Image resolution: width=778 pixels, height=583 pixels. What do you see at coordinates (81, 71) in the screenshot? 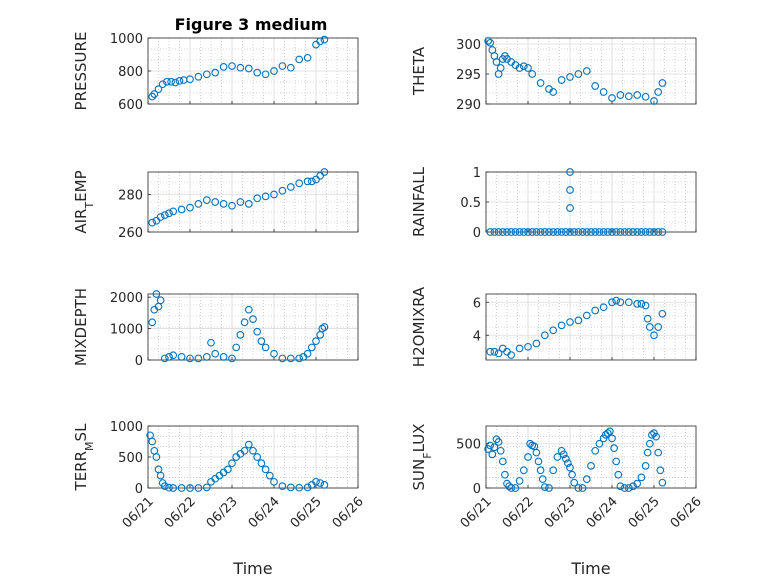
I see `y-axis-label: PRESSURE` at bounding box center [81, 71].